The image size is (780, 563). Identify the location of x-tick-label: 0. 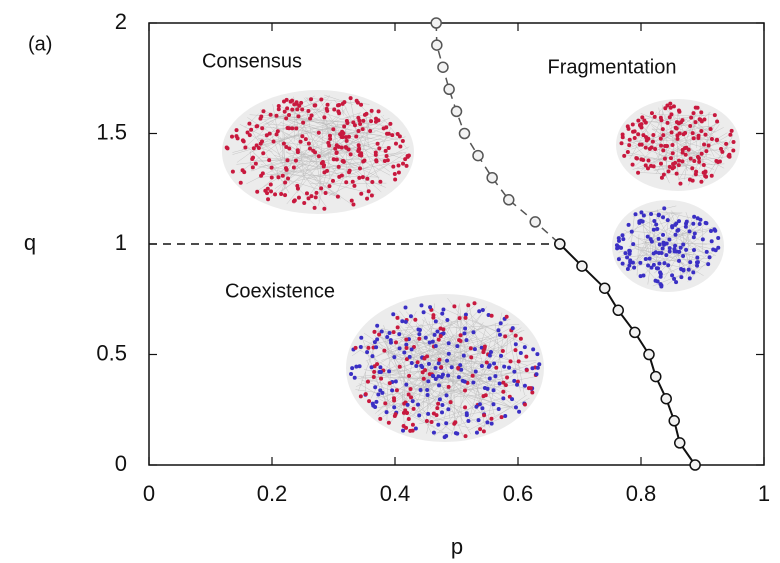
(149, 493).